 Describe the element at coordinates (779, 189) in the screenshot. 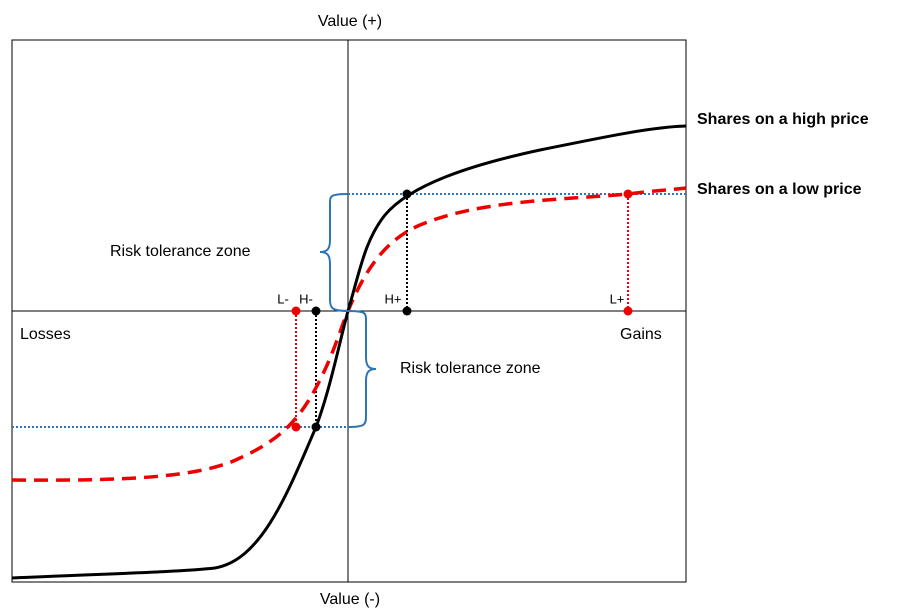

I see `curve-label: Shares on a low price` at that location.